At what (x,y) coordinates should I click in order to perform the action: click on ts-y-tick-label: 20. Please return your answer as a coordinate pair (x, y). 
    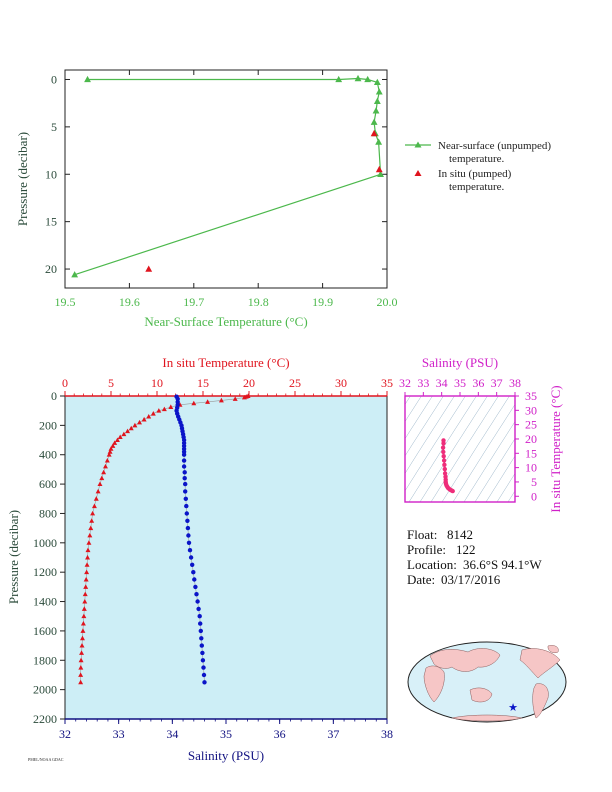
    Looking at the image, I should click on (531, 439).